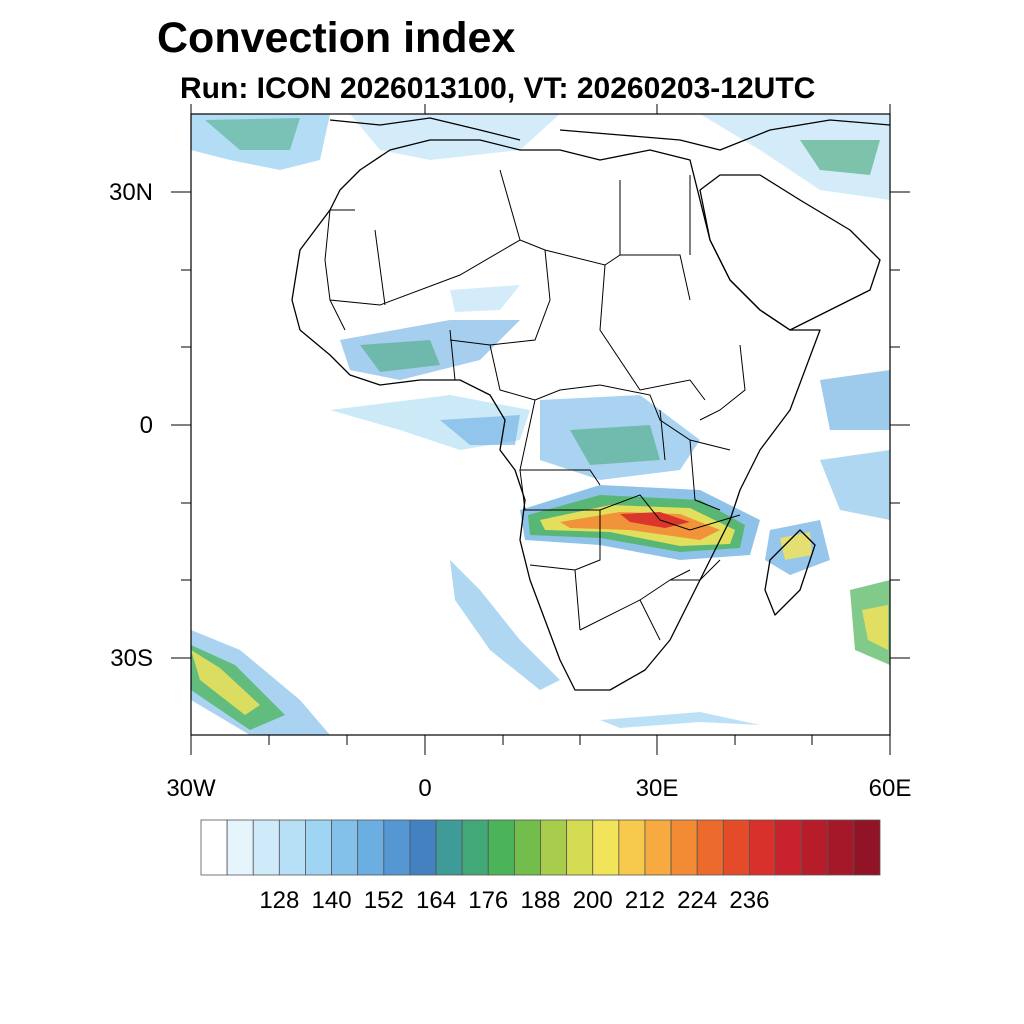 Image resolution: width=1024 pixels, height=1024 pixels. I want to click on y-tick-label-30n: 30N, so click(130, 192).